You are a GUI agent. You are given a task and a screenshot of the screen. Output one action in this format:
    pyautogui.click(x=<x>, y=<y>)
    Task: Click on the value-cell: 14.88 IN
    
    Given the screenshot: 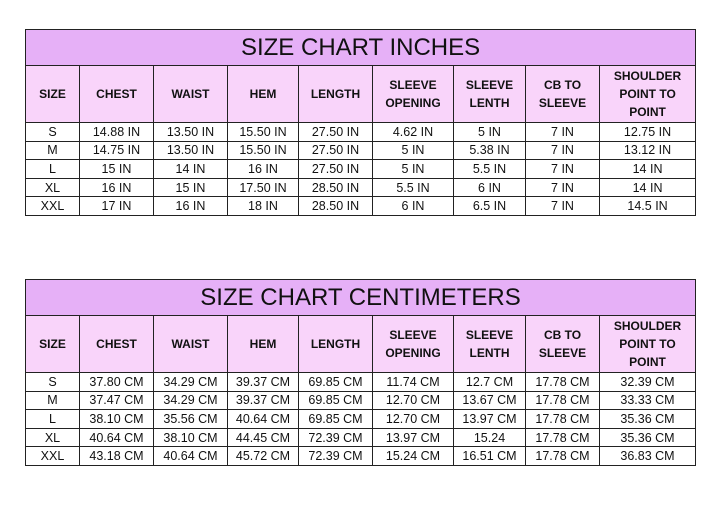 What is the action you would take?
    pyautogui.click(x=116, y=132)
    